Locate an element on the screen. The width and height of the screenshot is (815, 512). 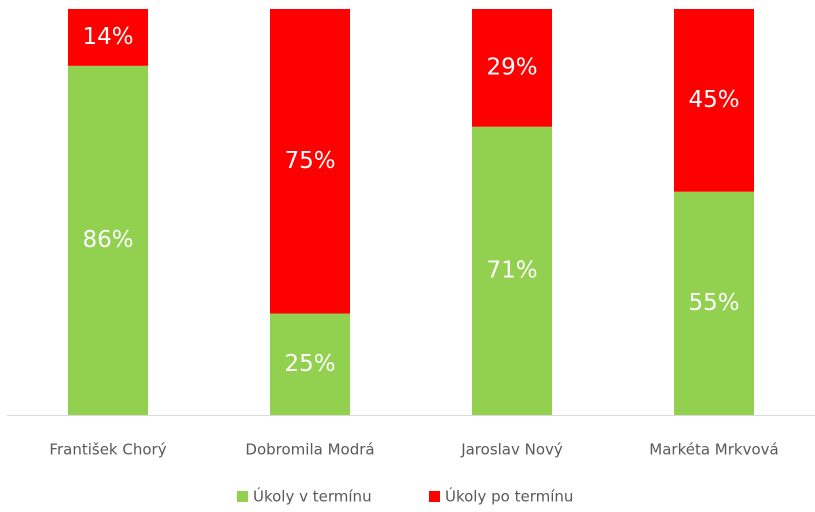
data-label: 71% is located at coordinates (511, 270).